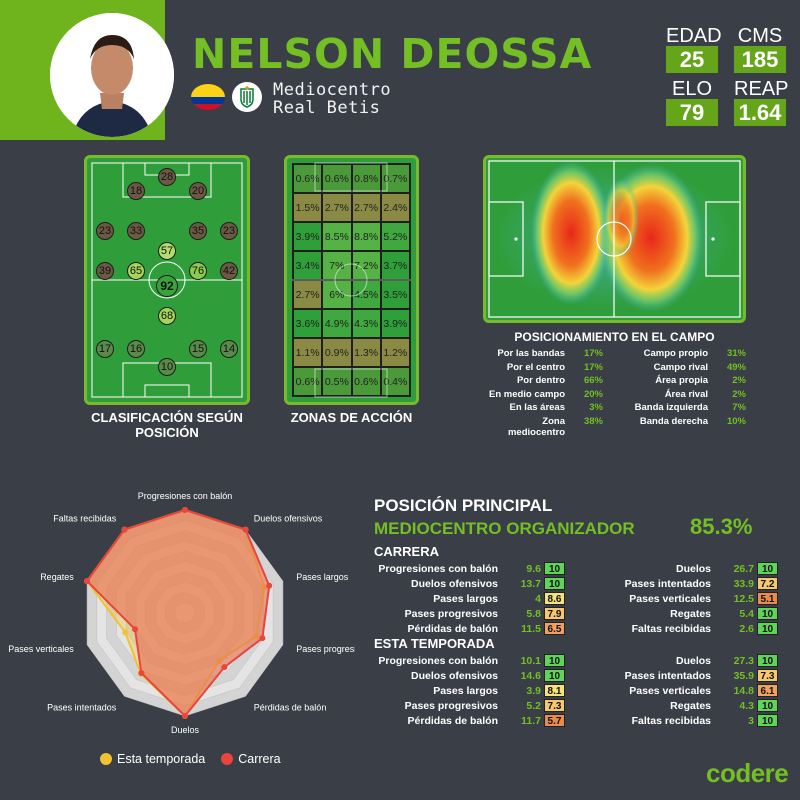 The width and height of the screenshot is (800, 800). Describe the element at coordinates (136, 191) in the screenshot. I see `position-node: 18` at that location.